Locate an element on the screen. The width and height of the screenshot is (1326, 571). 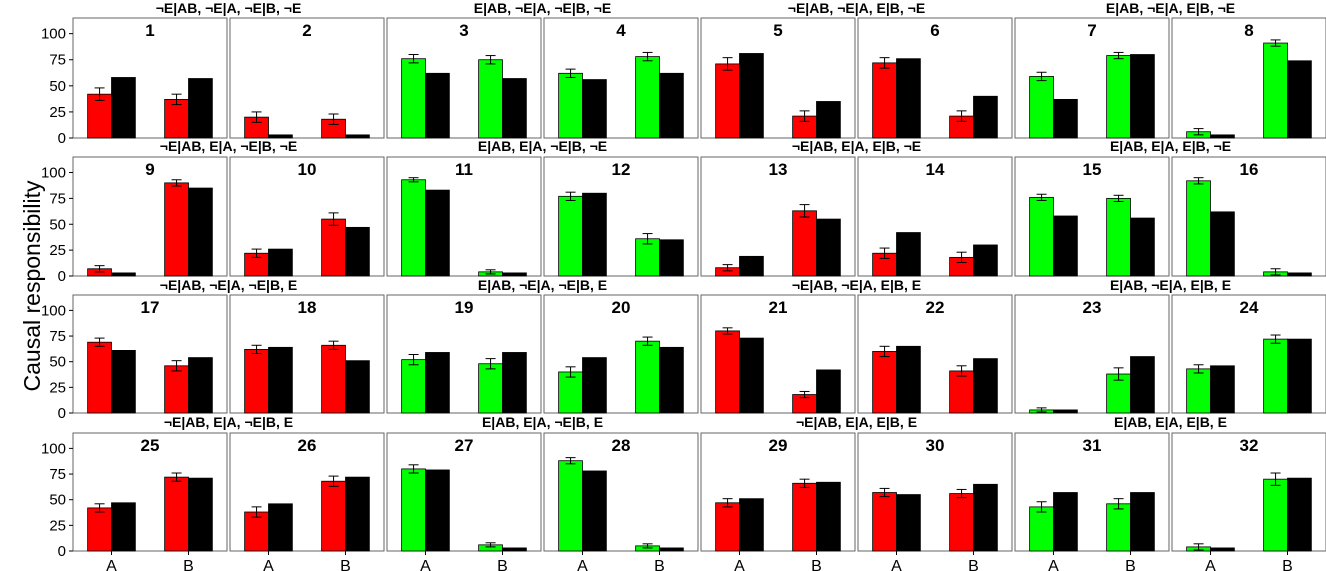
facet-panel: 19 is located at coordinates (464, 354).